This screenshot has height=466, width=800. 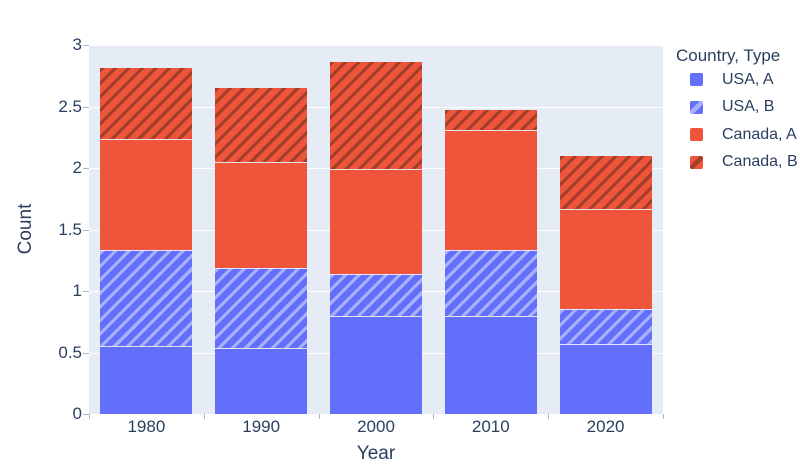 What do you see at coordinates (696, 107) in the screenshot?
I see `legend-swatch-usa-b` at bounding box center [696, 107].